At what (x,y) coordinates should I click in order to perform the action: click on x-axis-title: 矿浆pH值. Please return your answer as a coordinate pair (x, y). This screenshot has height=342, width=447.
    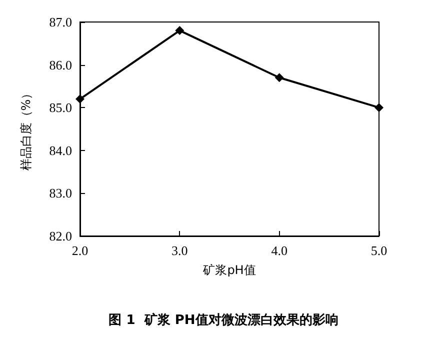
    Looking at the image, I should click on (229, 270).